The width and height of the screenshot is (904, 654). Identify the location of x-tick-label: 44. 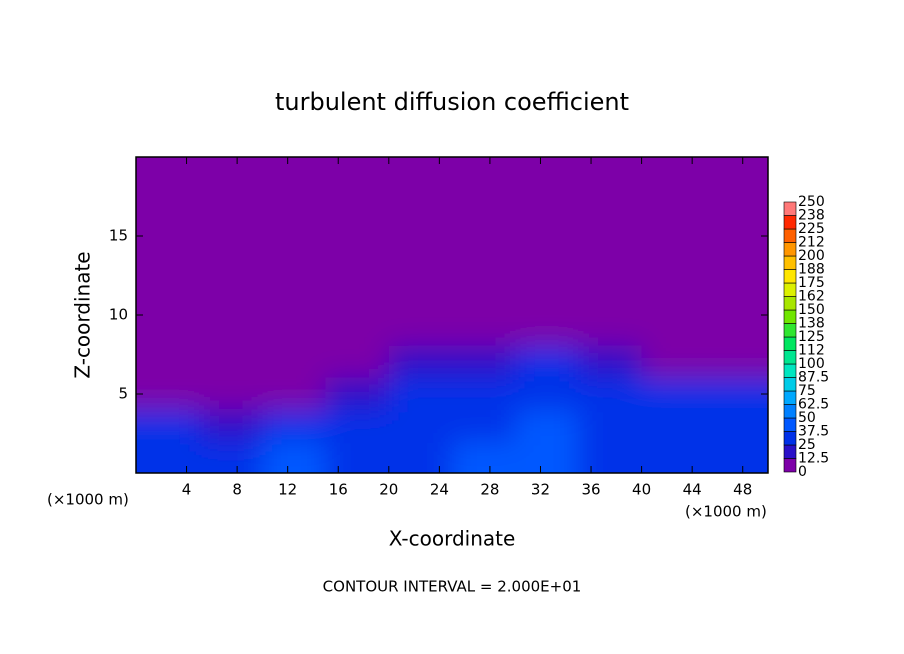
(692, 490).